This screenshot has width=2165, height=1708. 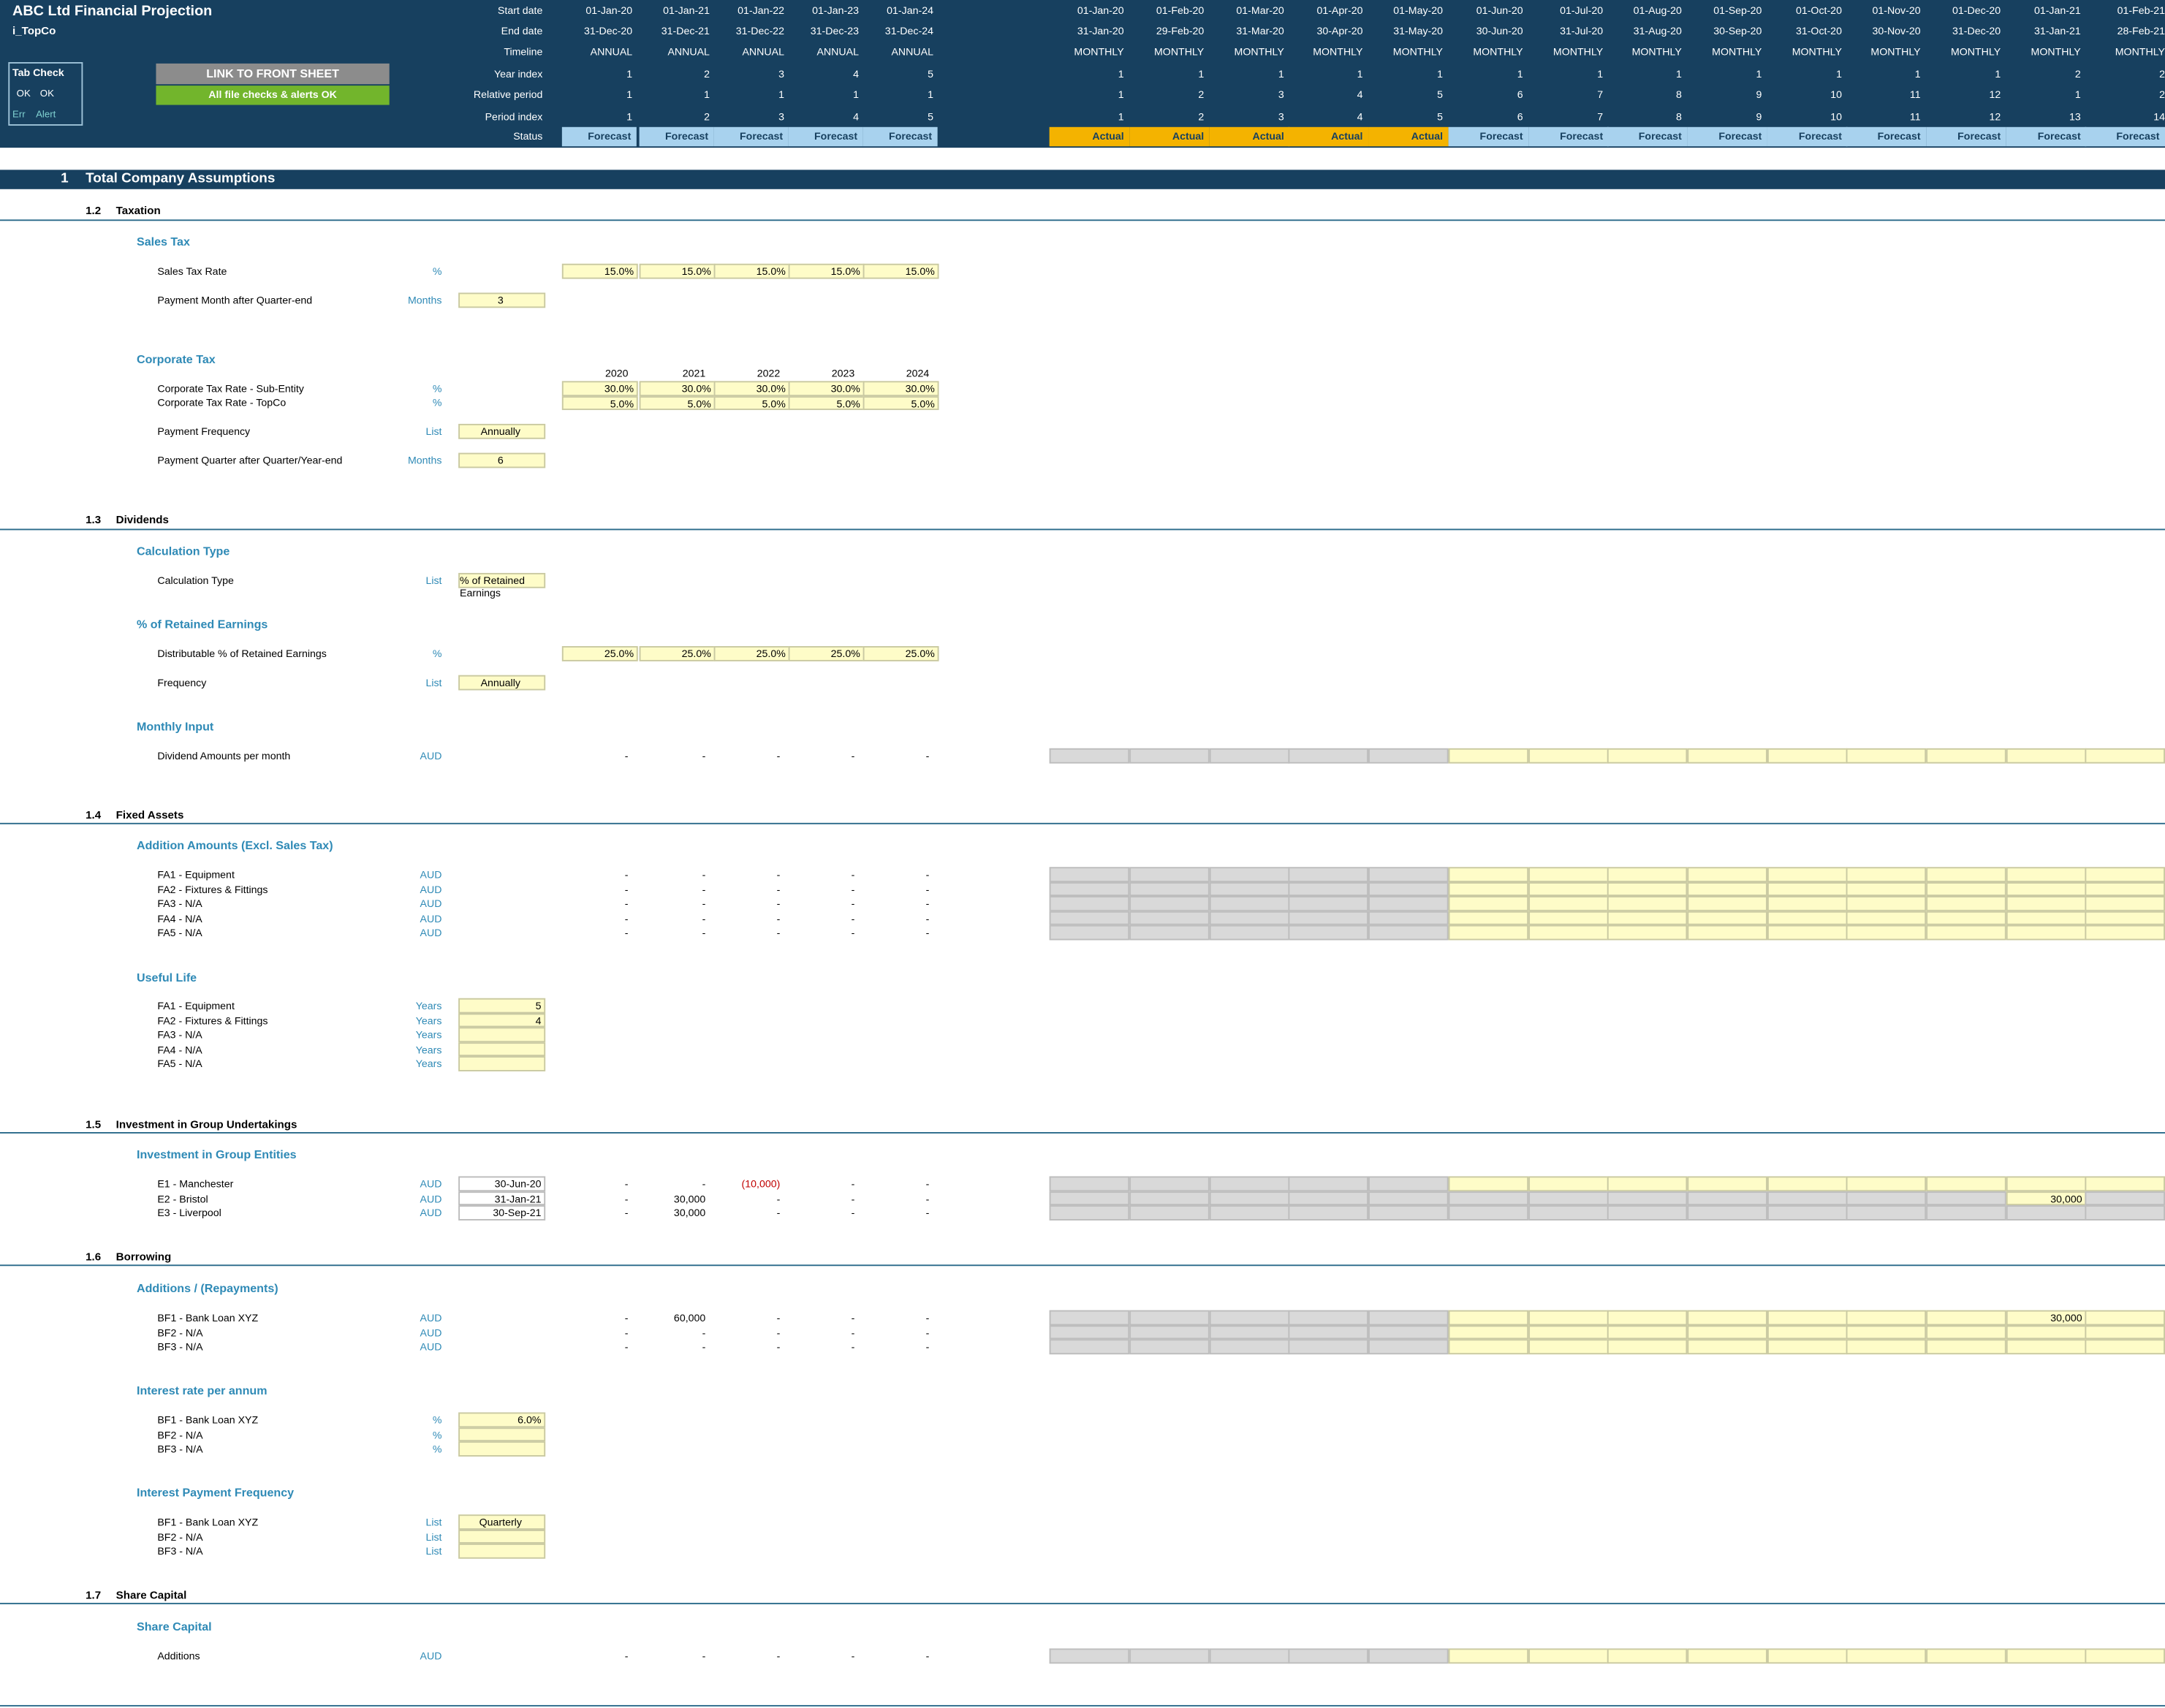 I want to click on investment-date-input: 30-Sep-21, so click(x=502, y=1212).